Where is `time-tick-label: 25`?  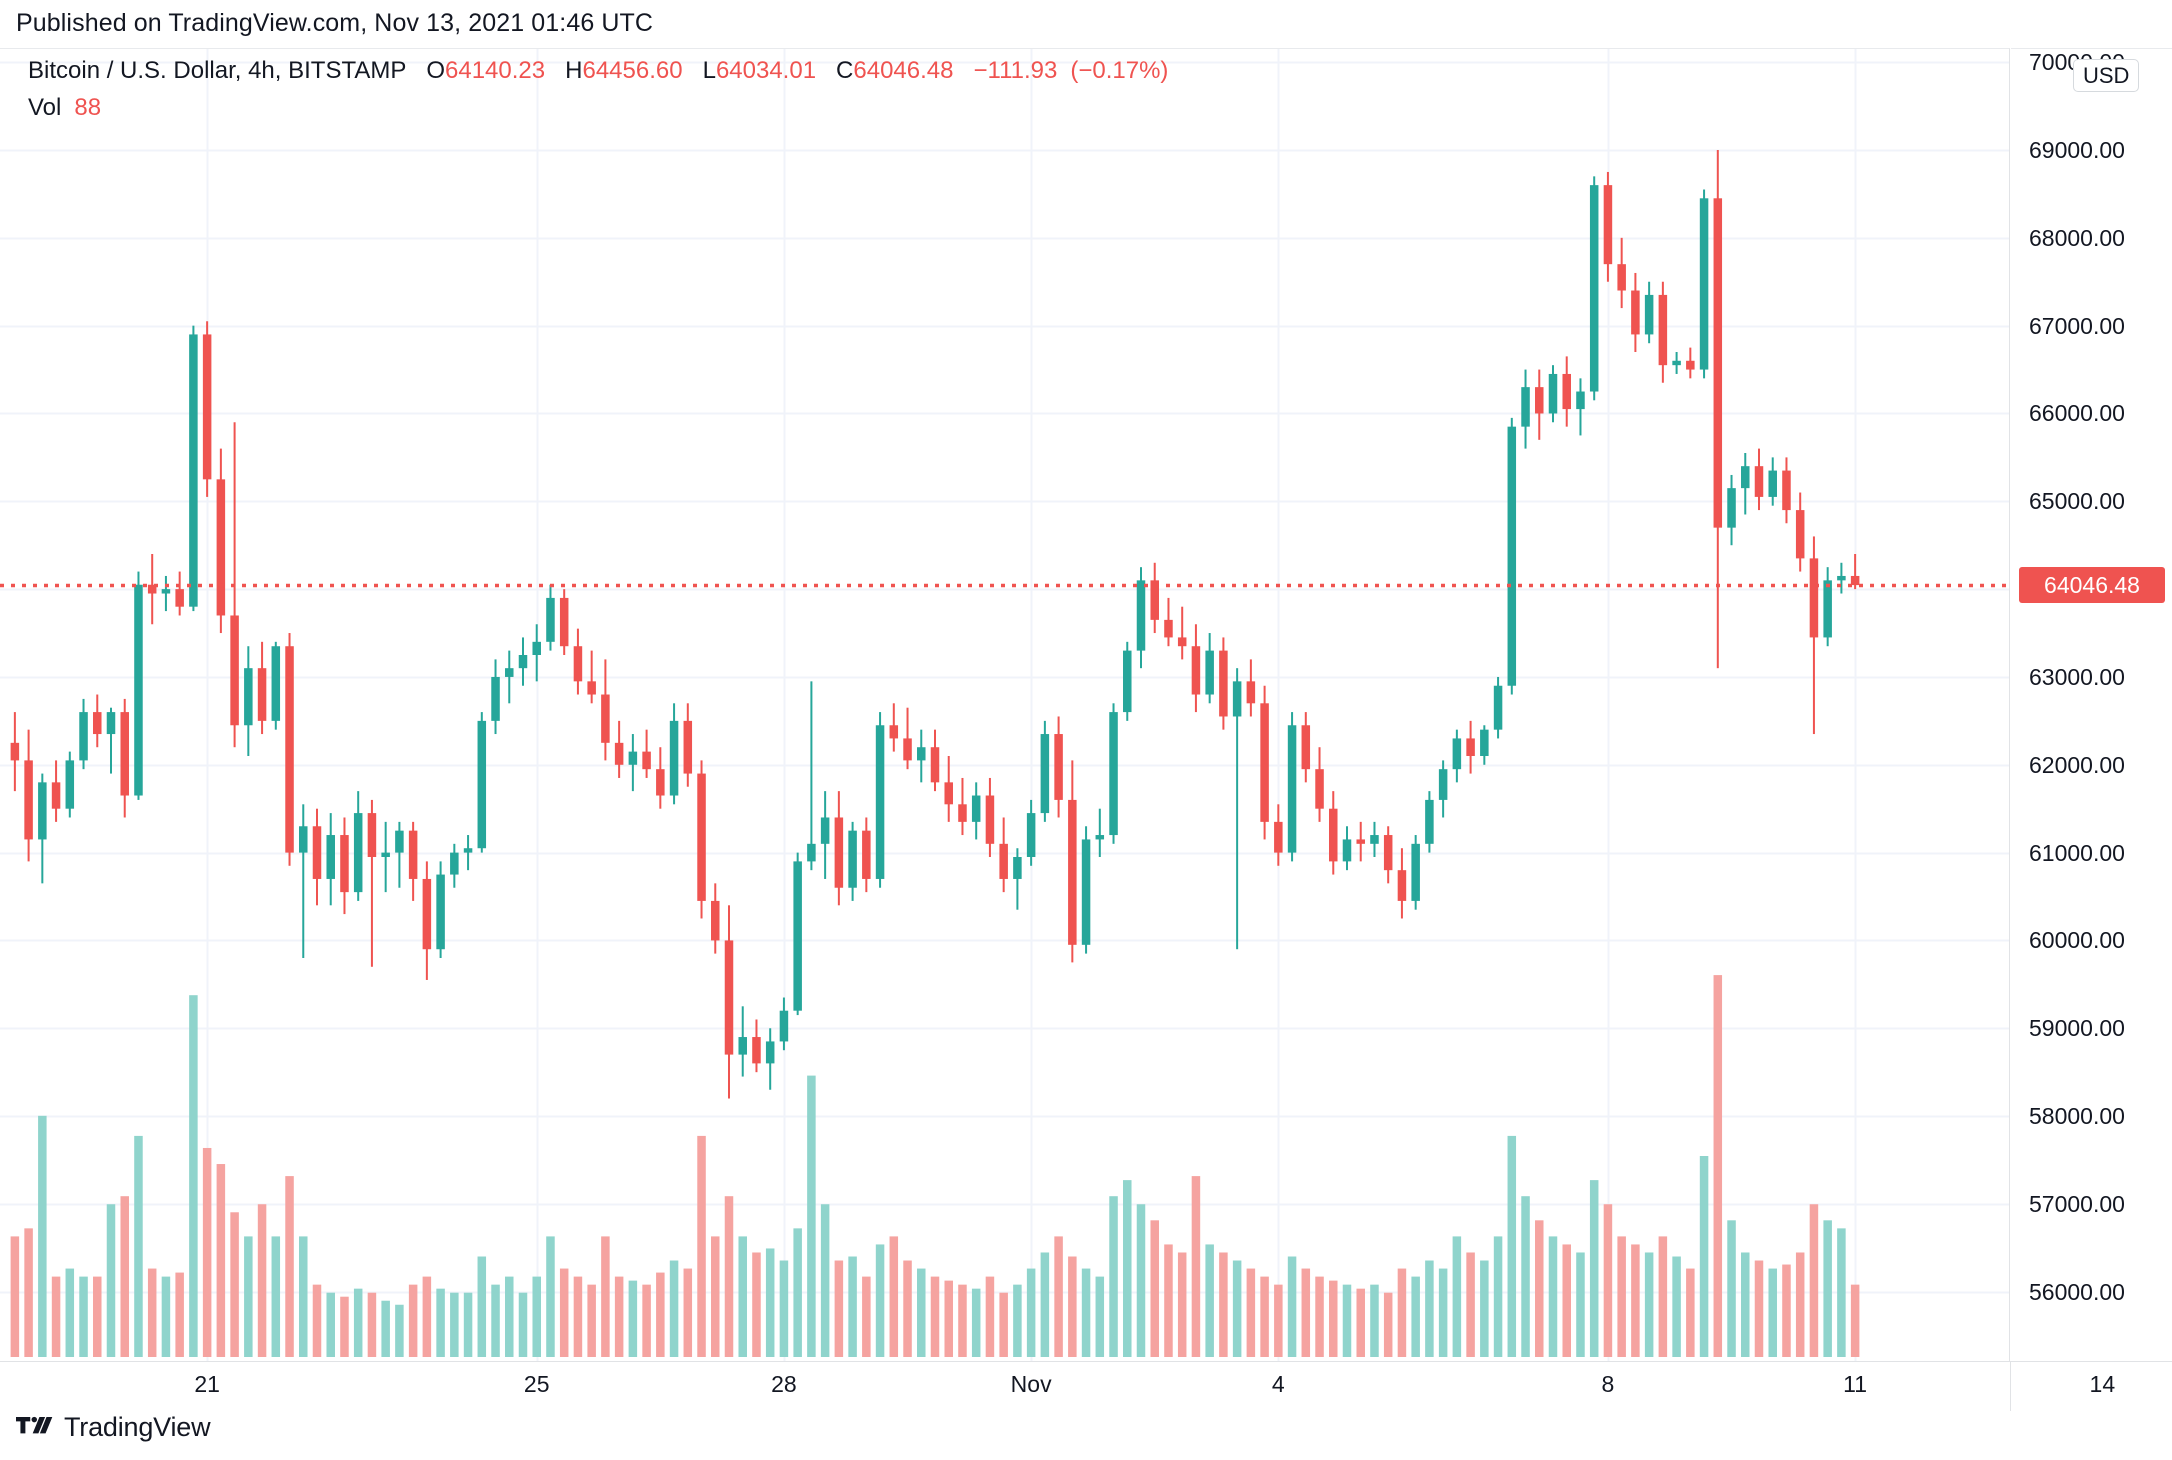
time-tick-label: 25 is located at coordinates (536, 1384).